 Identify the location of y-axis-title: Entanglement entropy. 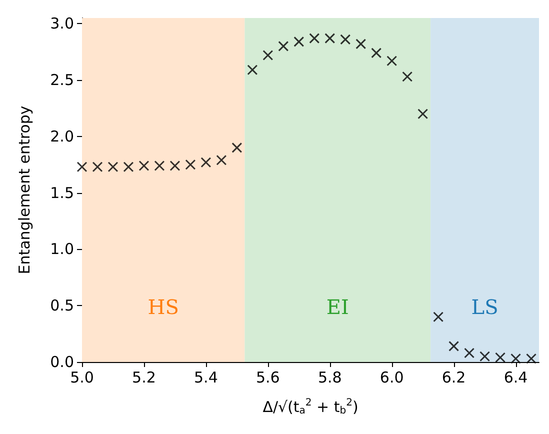
(25, 190).